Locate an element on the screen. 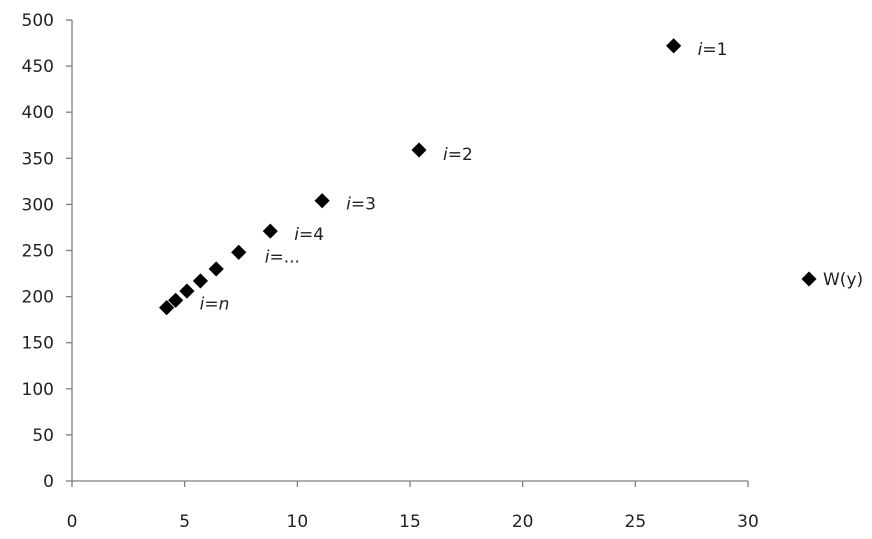 Image resolution: width=872 pixels, height=539 pixels. y-tick-label: 500 is located at coordinates (38, 21).